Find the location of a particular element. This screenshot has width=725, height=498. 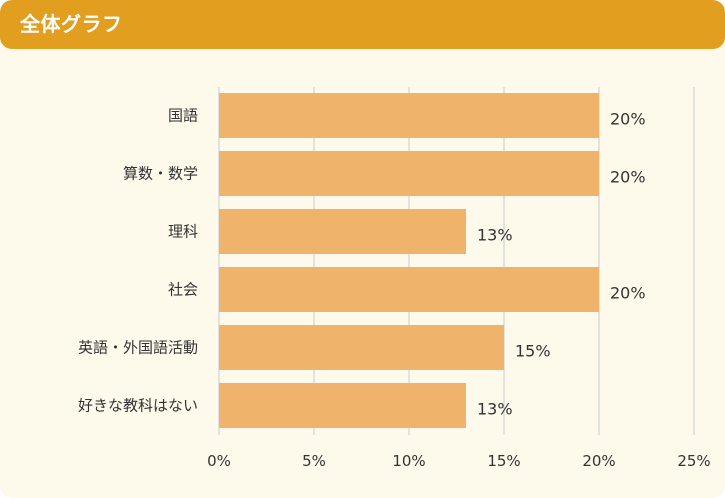

category-label: 国語 is located at coordinates (183, 116).